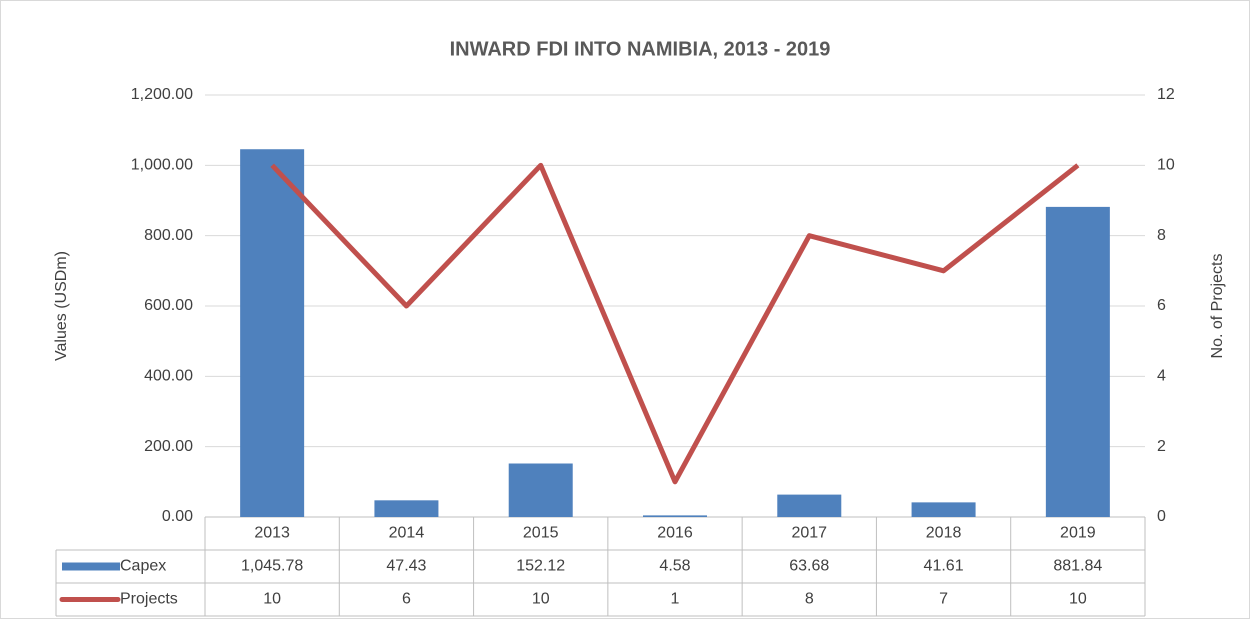  I want to click on y2-tick-label: 0, so click(1161, 516).